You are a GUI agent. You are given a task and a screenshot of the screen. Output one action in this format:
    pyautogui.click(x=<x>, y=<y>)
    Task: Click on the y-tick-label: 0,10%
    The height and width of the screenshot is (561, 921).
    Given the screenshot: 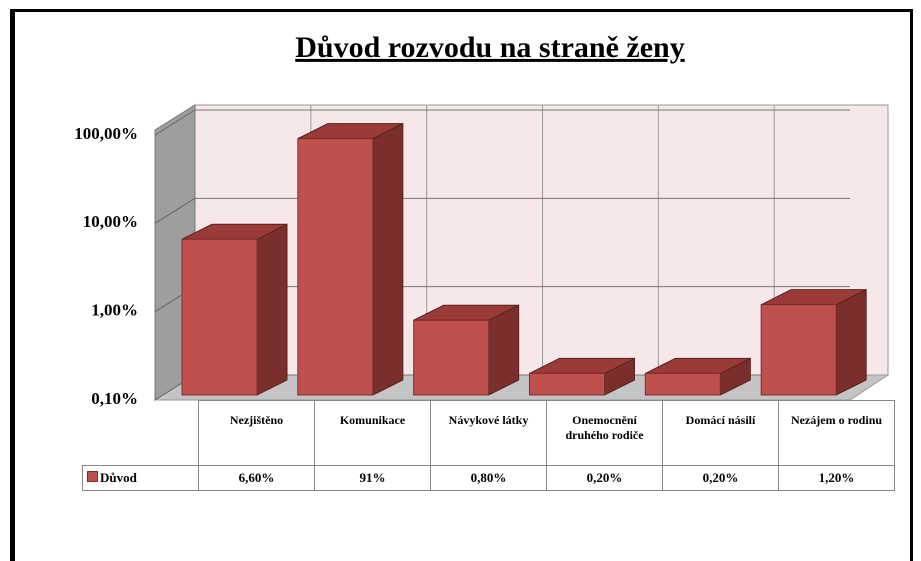 What is the action you would take?
    pyautogui.click(x=114, y=398)
    